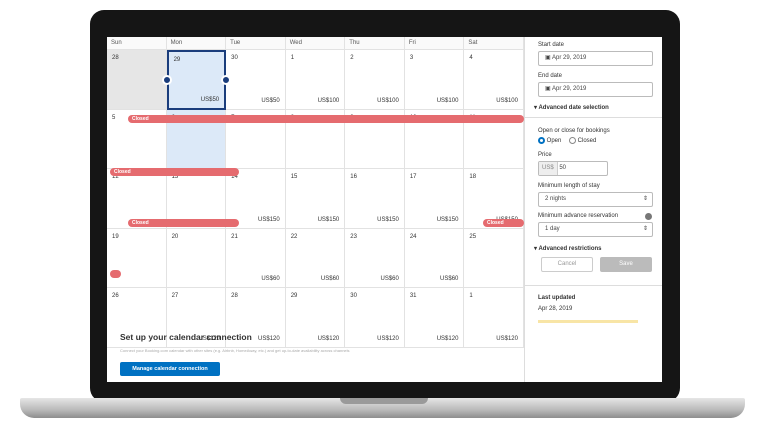  Describe the element at coordinates (648, 216) in the screenshot. I see `help-icon` at that location.